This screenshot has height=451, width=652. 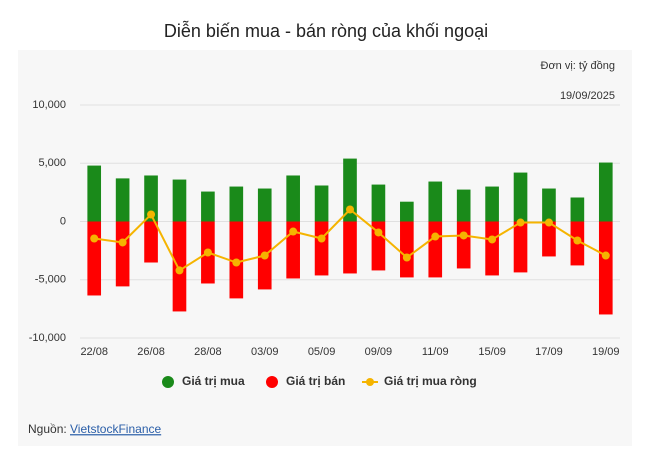 I want to click on source-label: Nguồn:, so click(x=47, y=429).